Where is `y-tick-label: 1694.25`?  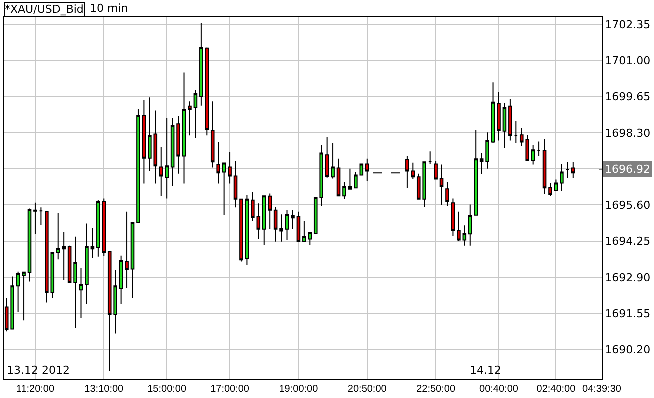 y-tick-label: 1694.25 is located at coordinates (628, 241).